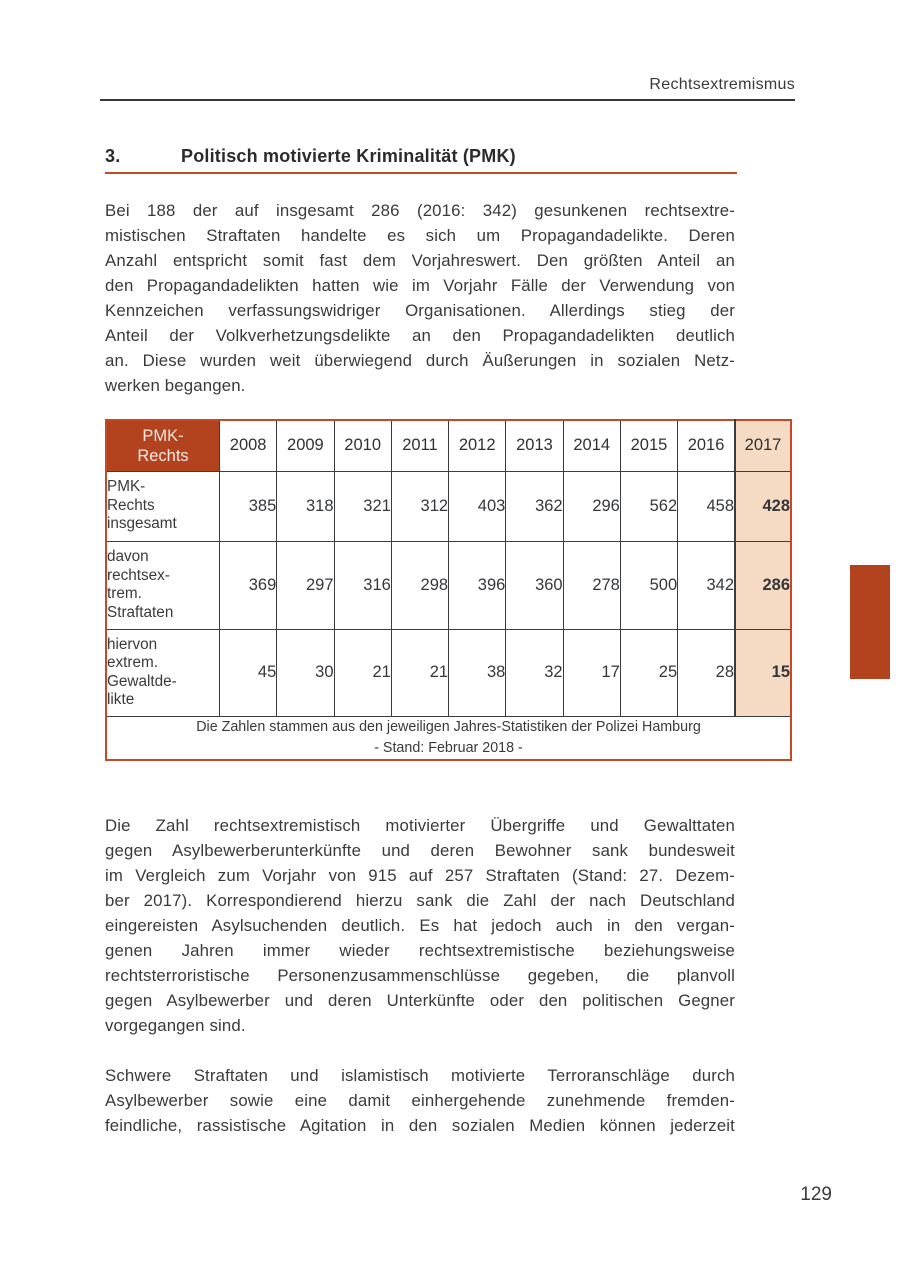  What do you see at coordinates (649, 585) in the screenshot?
I see `value-cell: 500` at bounding box center [649, 585].